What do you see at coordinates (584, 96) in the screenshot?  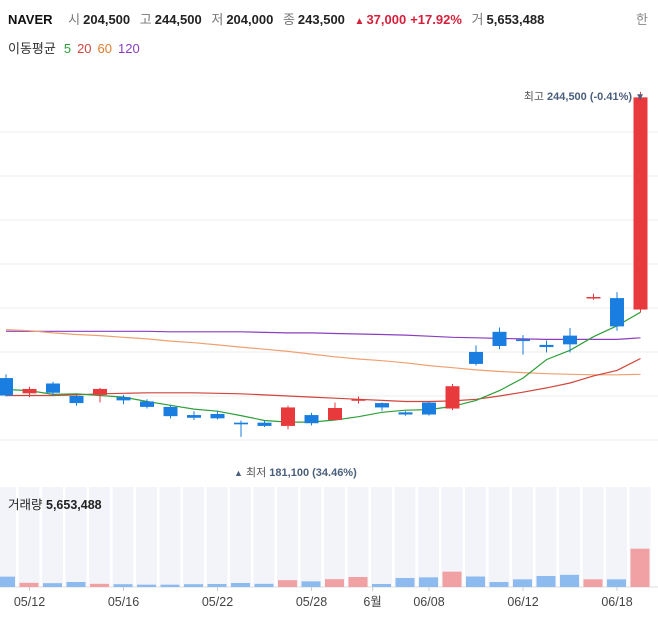 I see `high-annotation: 최고 244,500 (-0.41%) ▼` at bounding box center [584, 96].